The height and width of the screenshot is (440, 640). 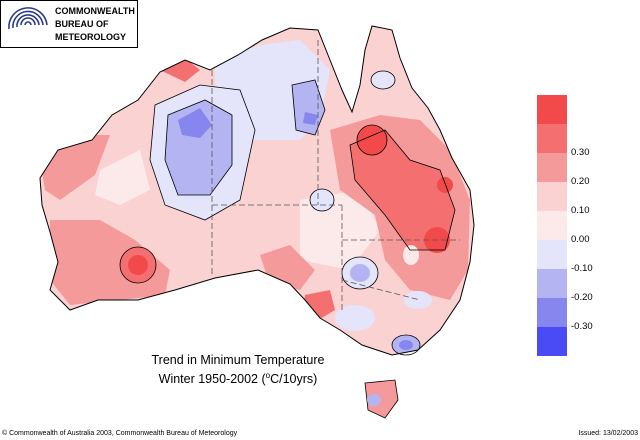 What do you see at coordinates (82, 24) in the screenshot?
I see `logo-line-2: BUREAU OF` at bounding box center [82, 24].